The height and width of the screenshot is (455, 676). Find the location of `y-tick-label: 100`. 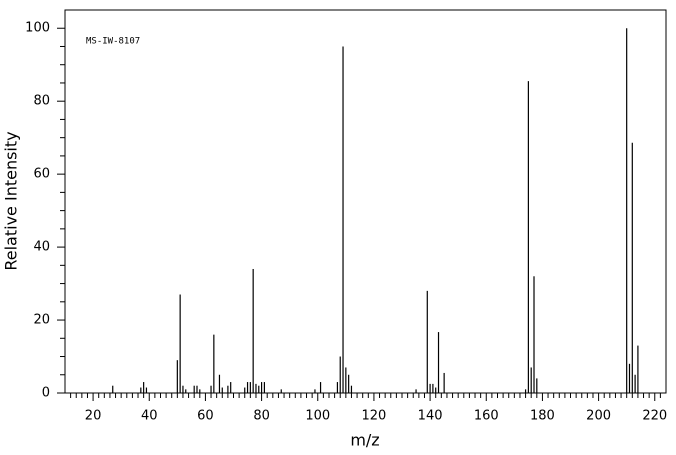

y-tick-label: 100 is located at coordinates (37, 28).